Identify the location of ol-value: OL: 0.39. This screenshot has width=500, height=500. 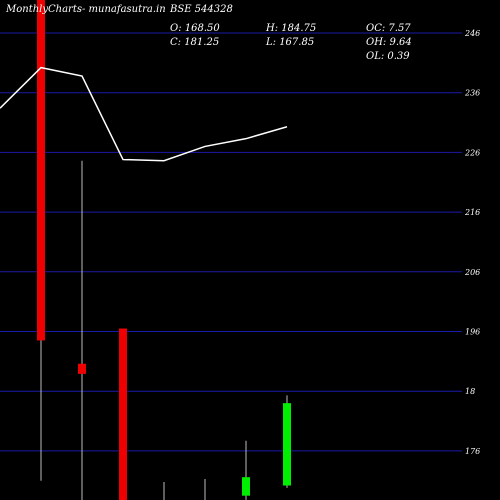
(388, 56).